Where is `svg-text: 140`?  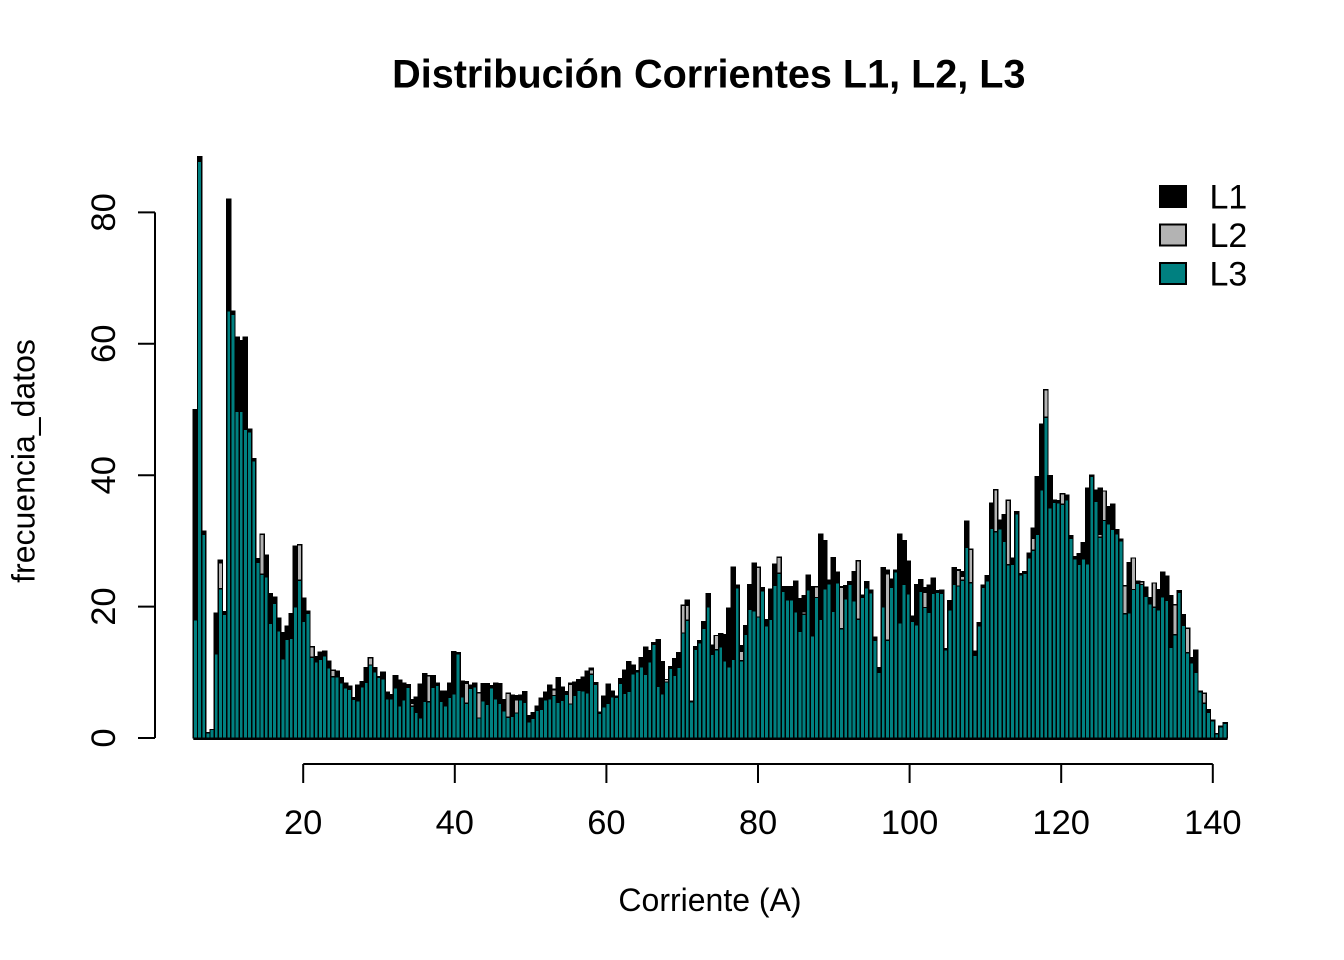
svg-text: 140 is located at coordinates (1213, 823).